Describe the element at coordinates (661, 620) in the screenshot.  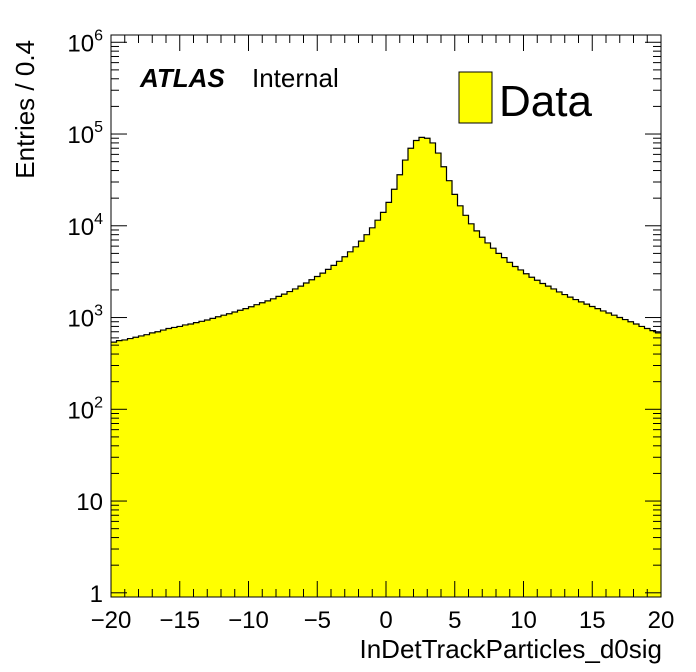
I see `x-tick-label: 20` at that location.